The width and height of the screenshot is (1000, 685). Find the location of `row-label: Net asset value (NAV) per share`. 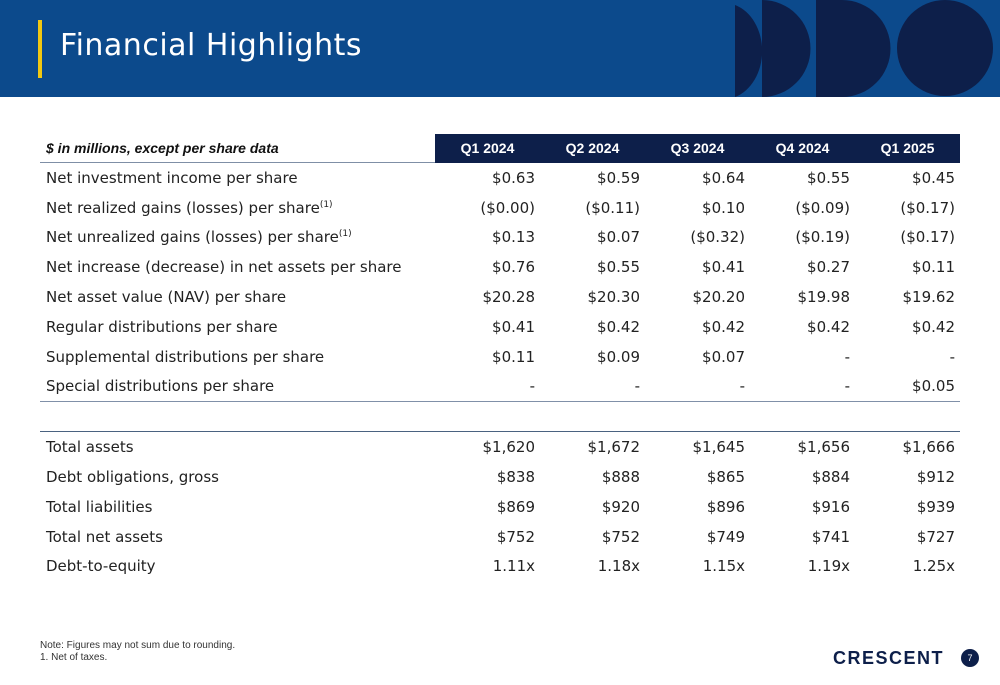

row-label: Net asset value (NAV) per share is located at coordinates (166, 297).